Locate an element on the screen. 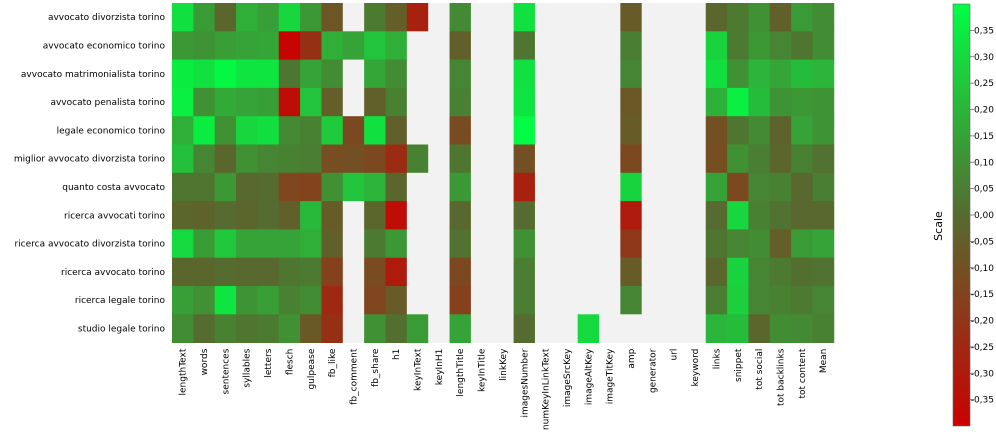  scale-tick-label: -0,30 is located at coordinates (983, 374).